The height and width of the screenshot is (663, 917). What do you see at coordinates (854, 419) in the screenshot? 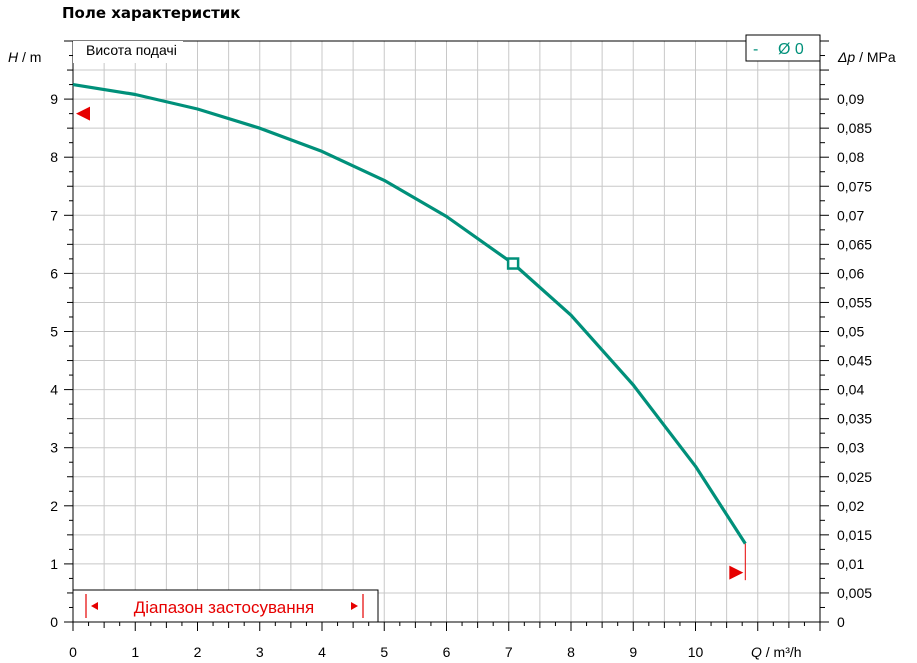
I see `y2-tick-label: 0,035` at bounding box center [854, 419].